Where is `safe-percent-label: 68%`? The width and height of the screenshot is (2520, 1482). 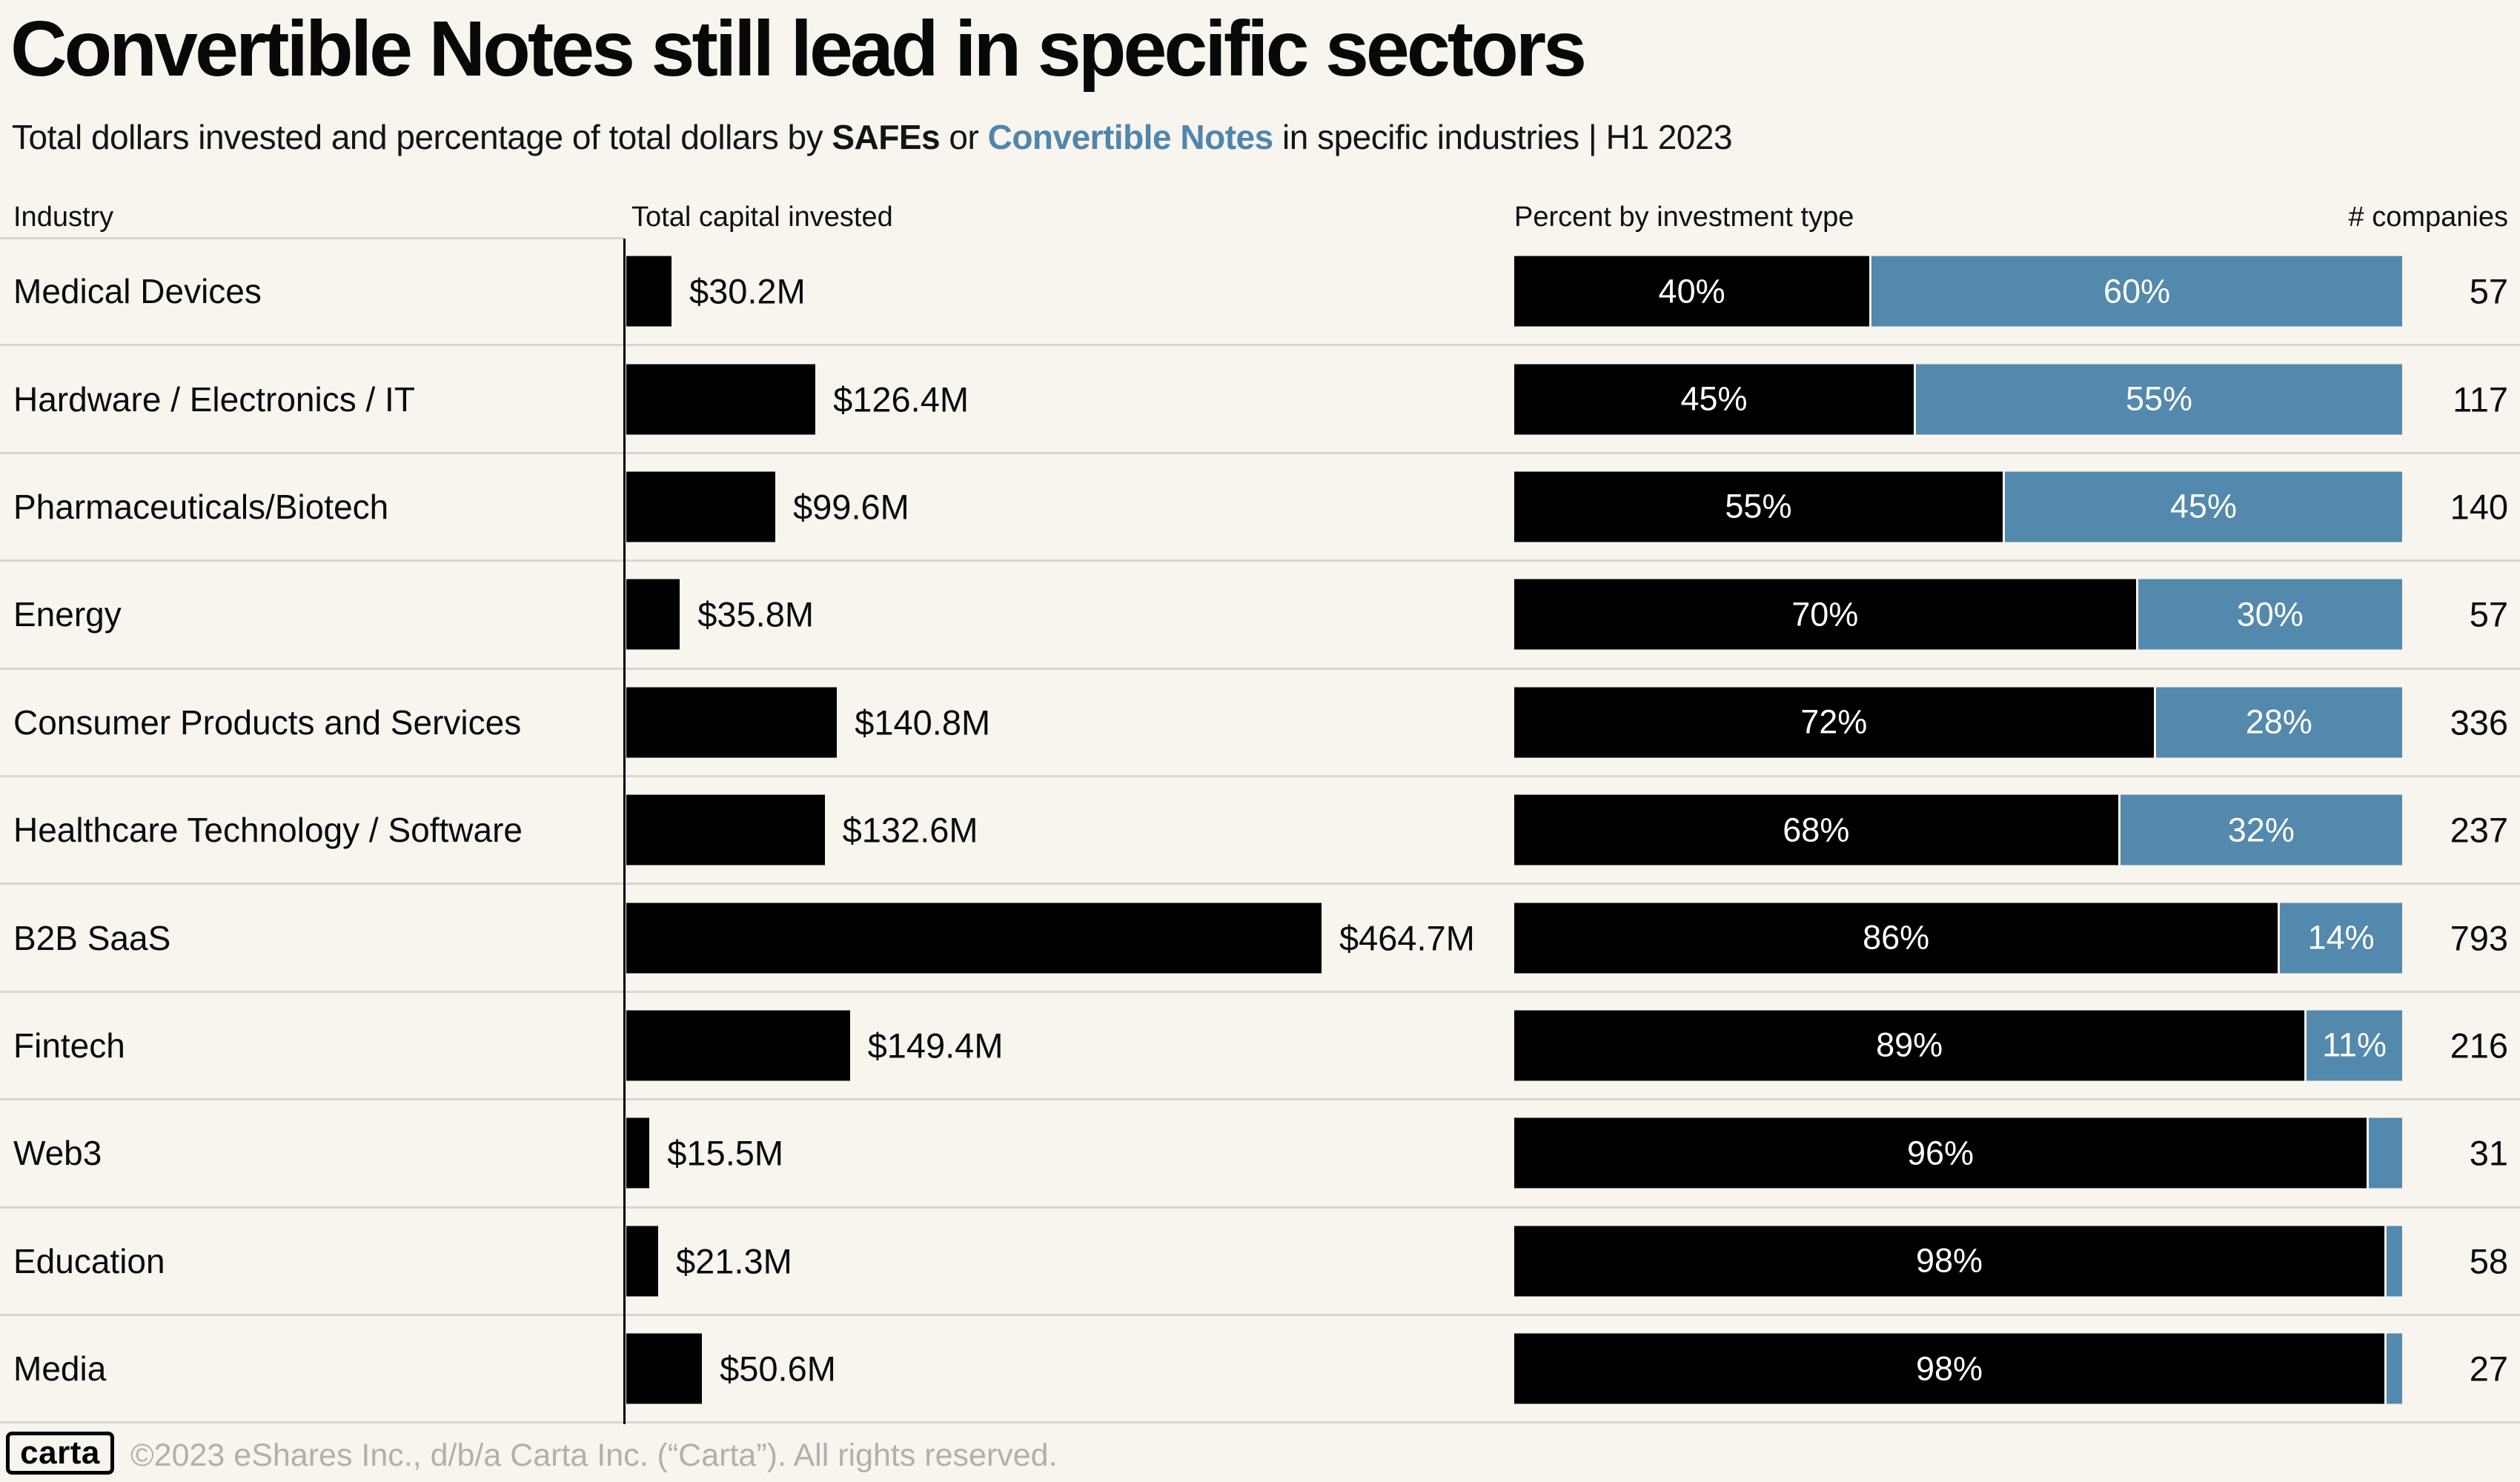 safe-percent-label: 68% is located at coordinates (1817, 830).